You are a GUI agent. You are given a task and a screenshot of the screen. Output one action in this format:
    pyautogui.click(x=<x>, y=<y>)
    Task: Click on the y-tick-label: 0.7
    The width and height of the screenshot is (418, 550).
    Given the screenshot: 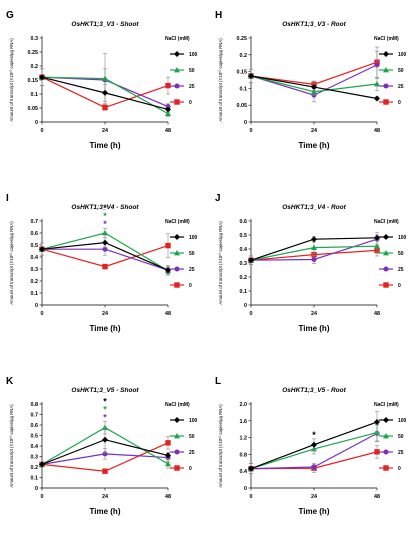 What is the action you would take?
    pyautogui.click(x=35, y=222)
    